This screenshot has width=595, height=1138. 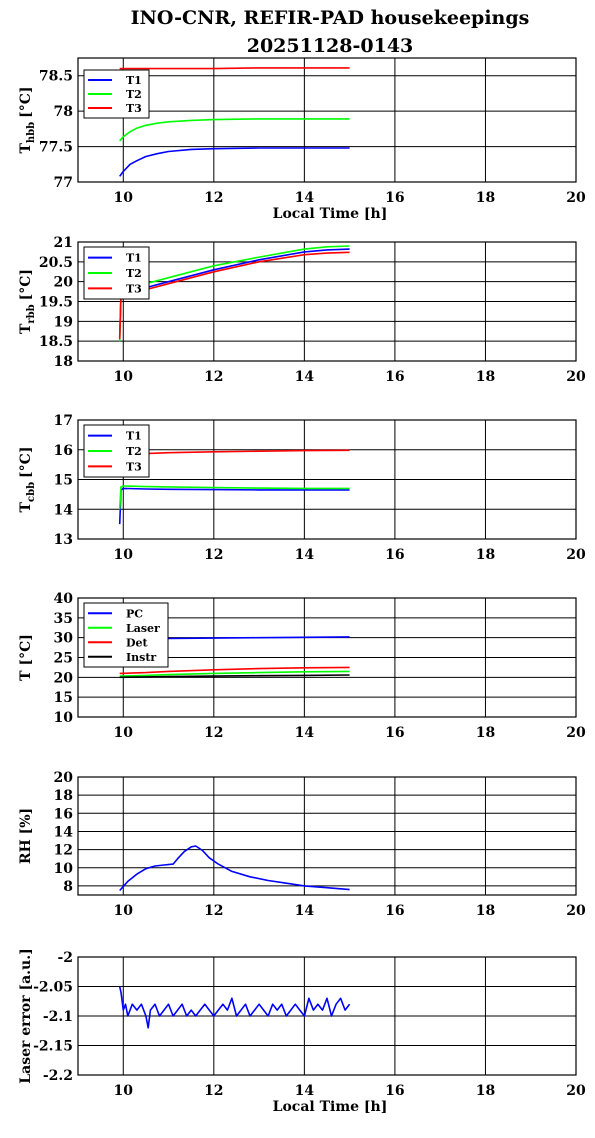 I want to click on y-tick-label: 13, so click(x=63, y=540).